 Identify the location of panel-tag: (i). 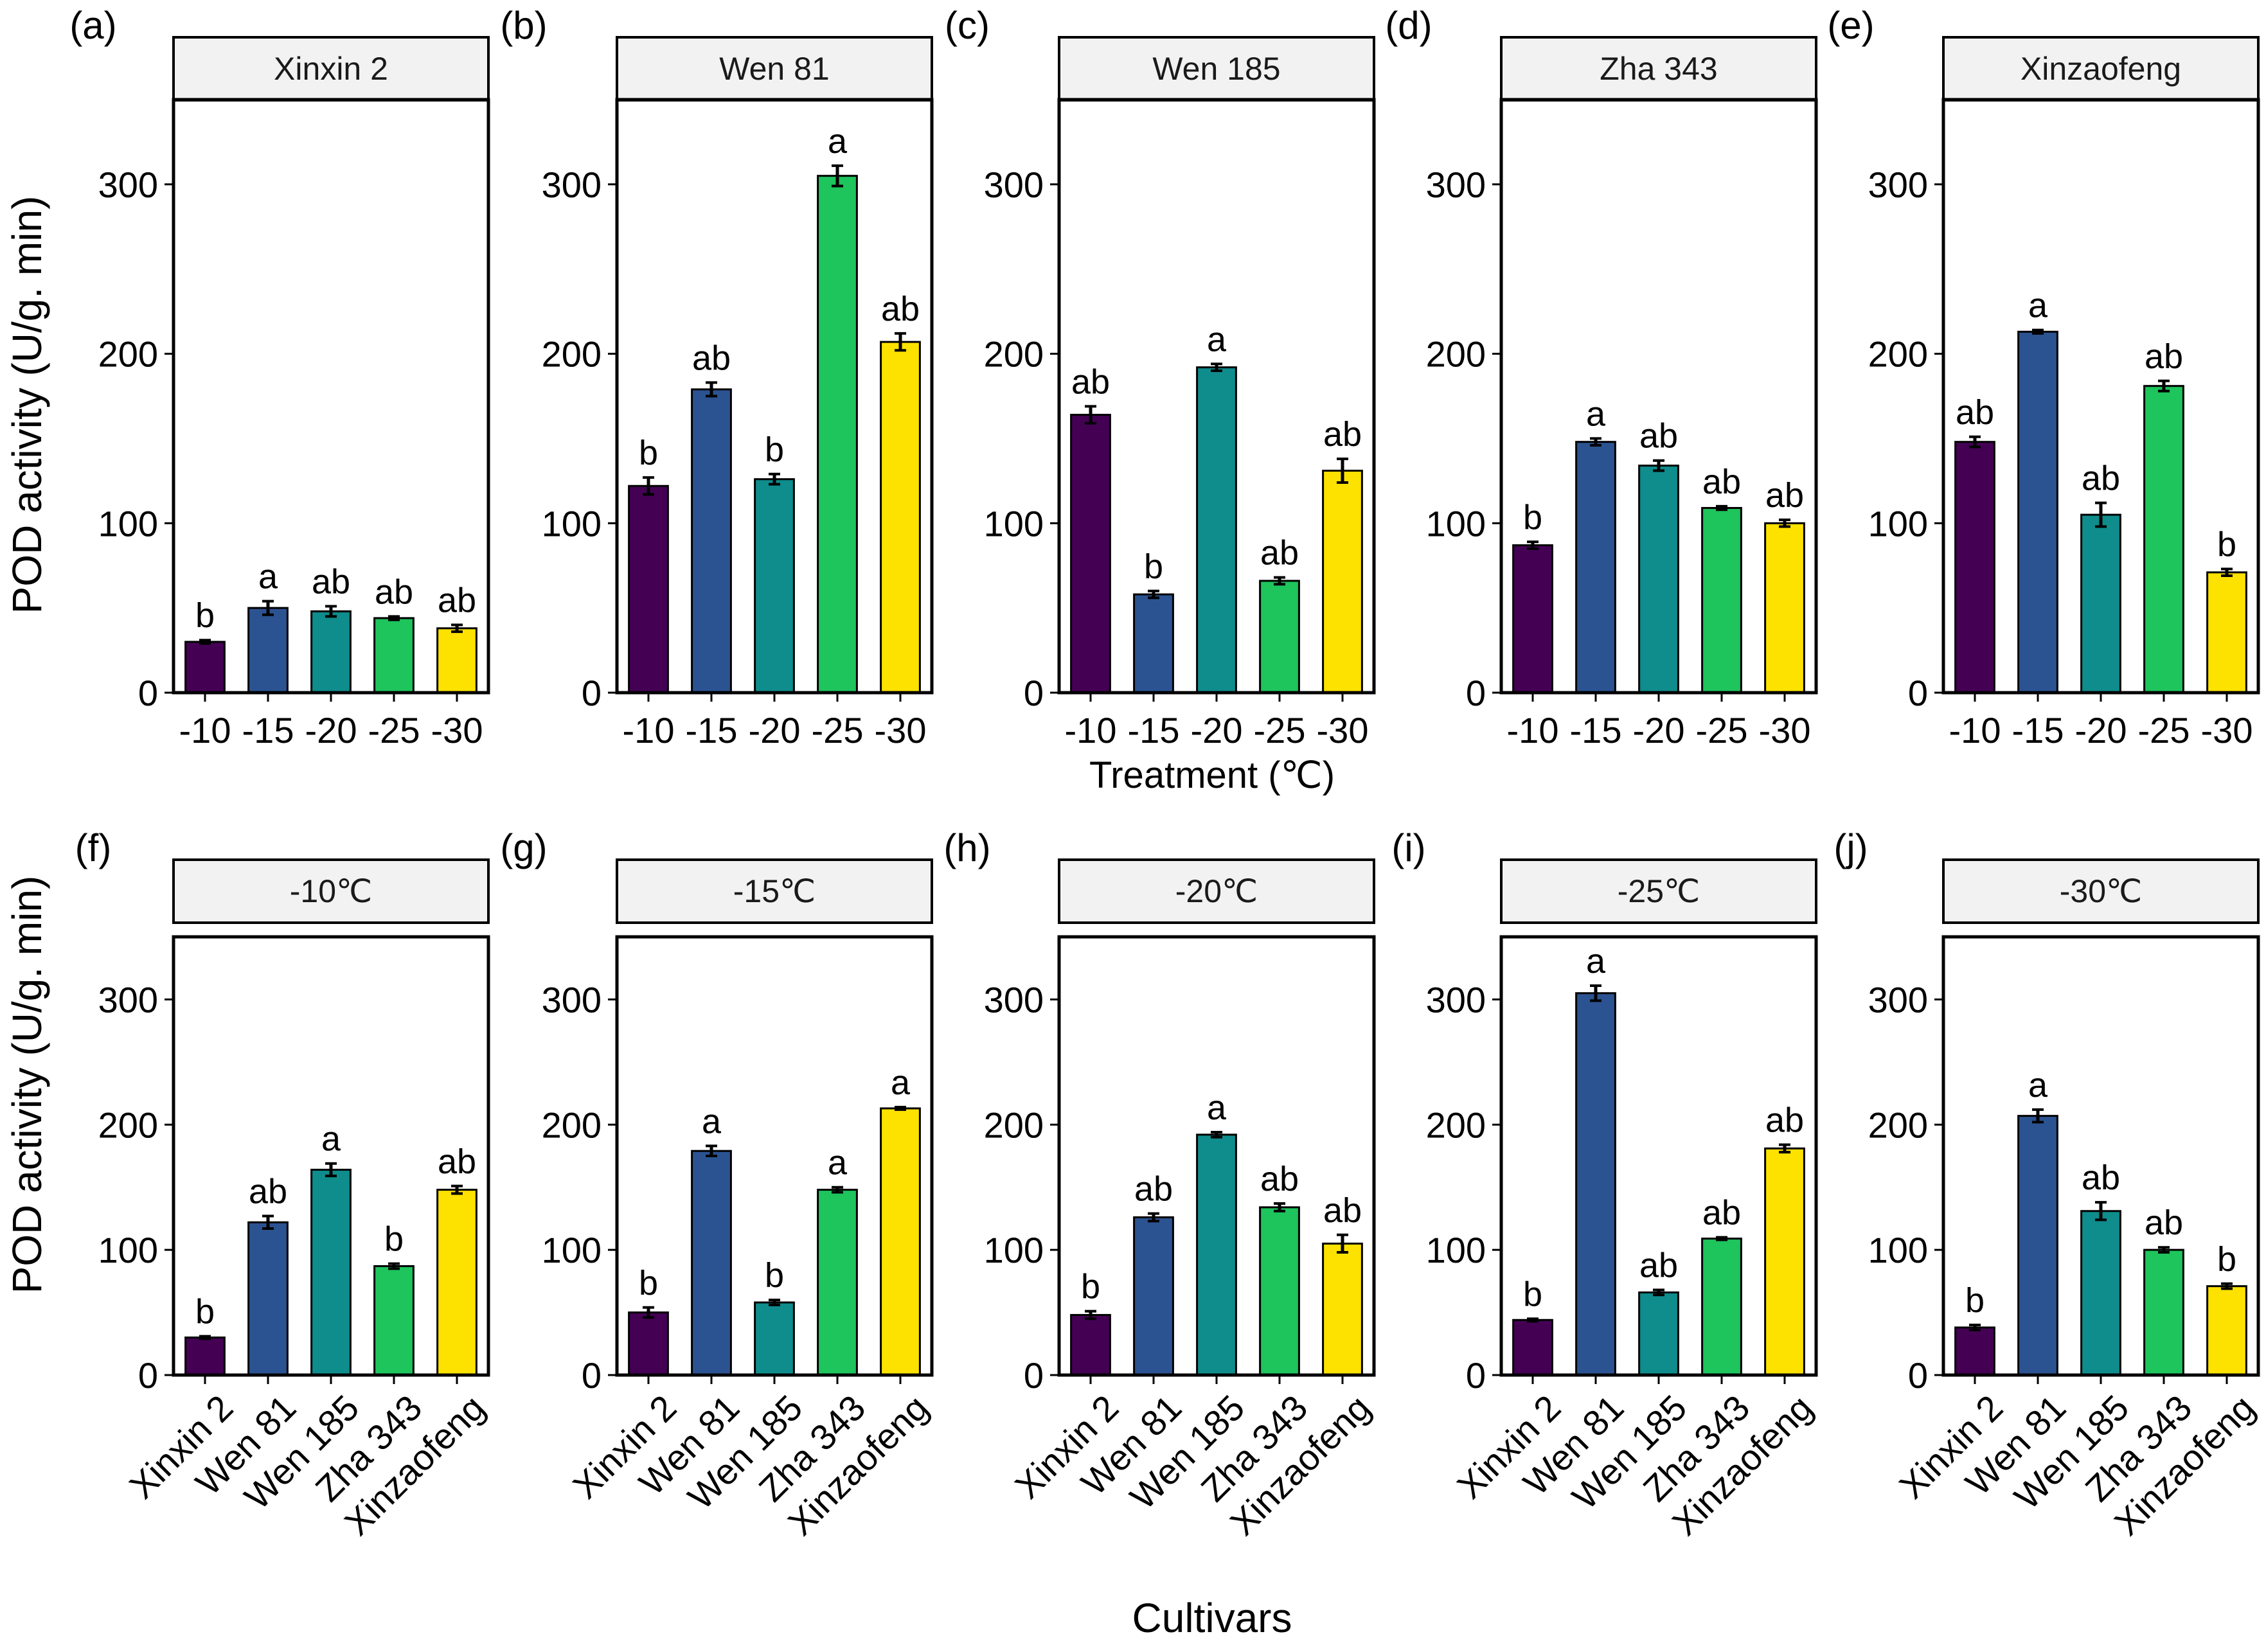
(1408, 847).